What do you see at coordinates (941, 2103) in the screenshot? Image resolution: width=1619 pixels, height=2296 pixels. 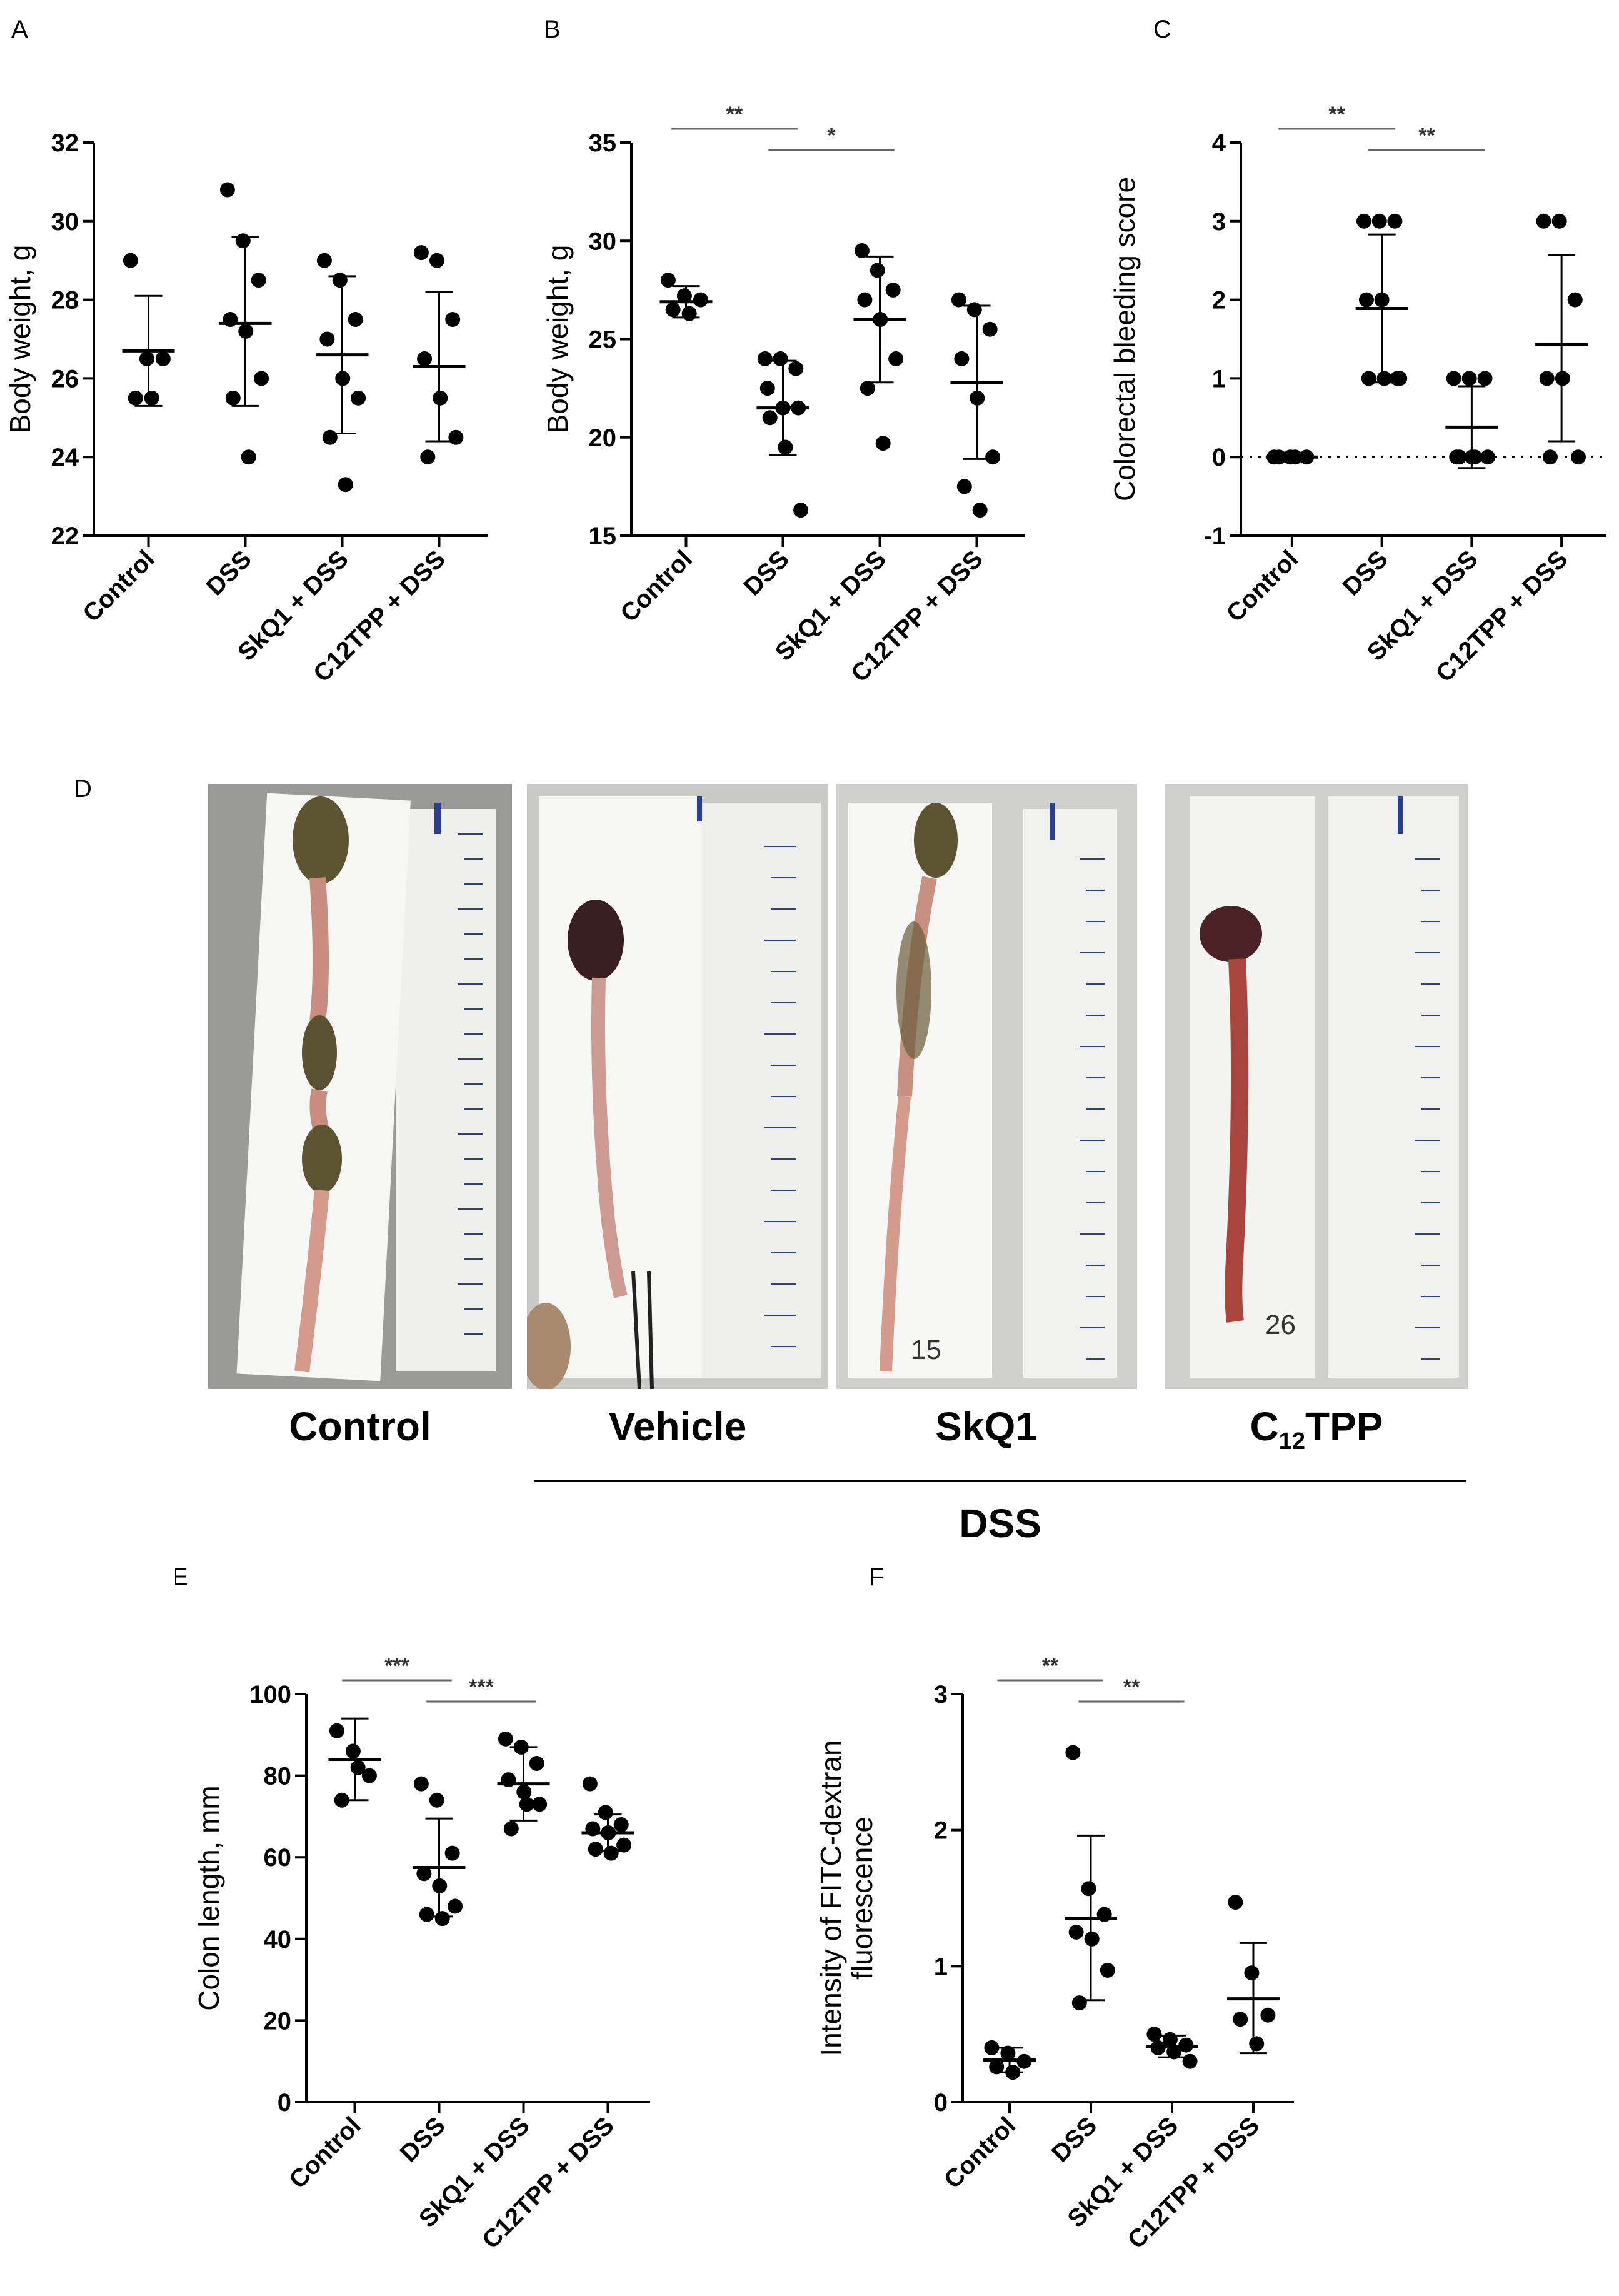 I see `y-tick-label: 0` at bounding box center [941, 2103].